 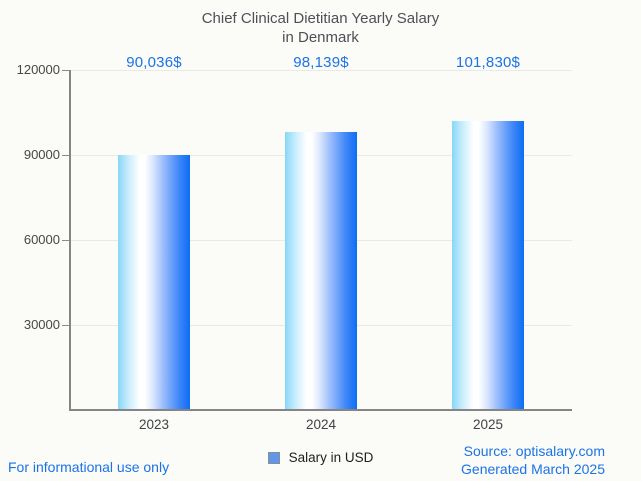 What do you see at coordinates (488, 265) in the screenshot?
I see `bar-2025` at bounding box center [488, 265].